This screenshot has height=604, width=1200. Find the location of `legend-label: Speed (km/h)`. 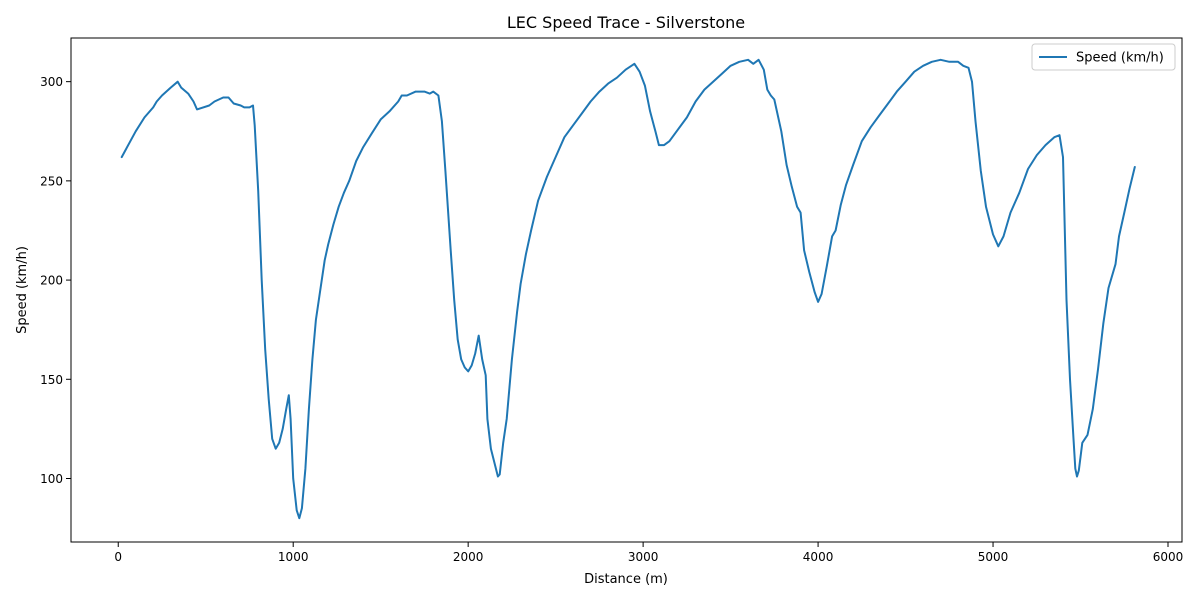

legend-label: Speed (km/h) is located at coordinates (1120, 58).